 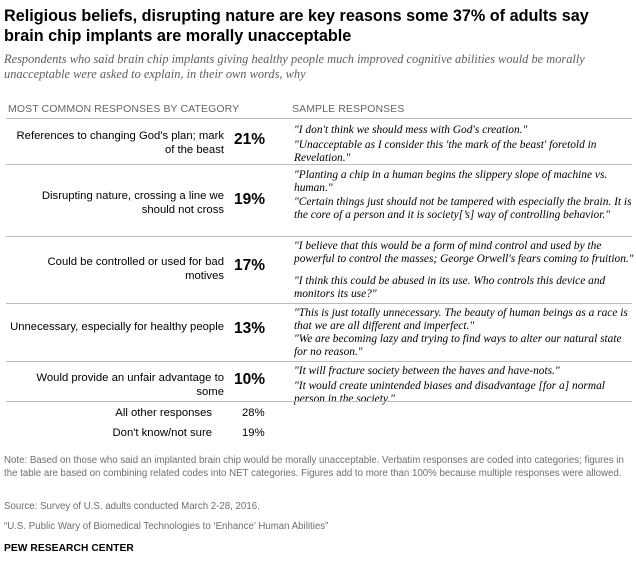 What do you see at coordinates (253, 413) in the screenshot?
I see `other-category-percentage: 28%` at bounding box center [253, 413].